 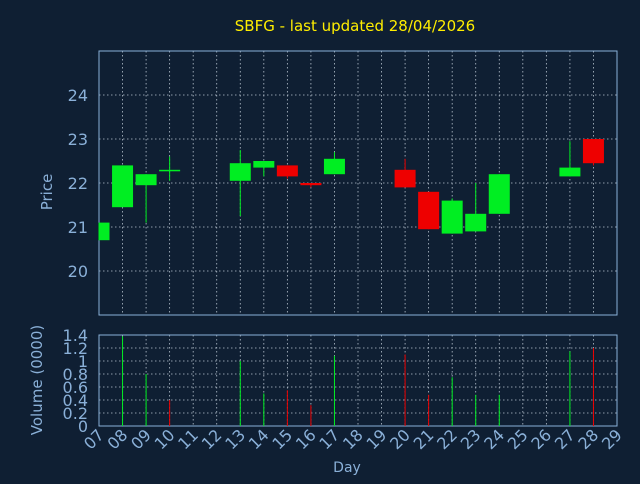 What do you see at coordinates (78, 227) in the screenshot?
I see `price-tick-label: 21` at bounding box center [78, 227].